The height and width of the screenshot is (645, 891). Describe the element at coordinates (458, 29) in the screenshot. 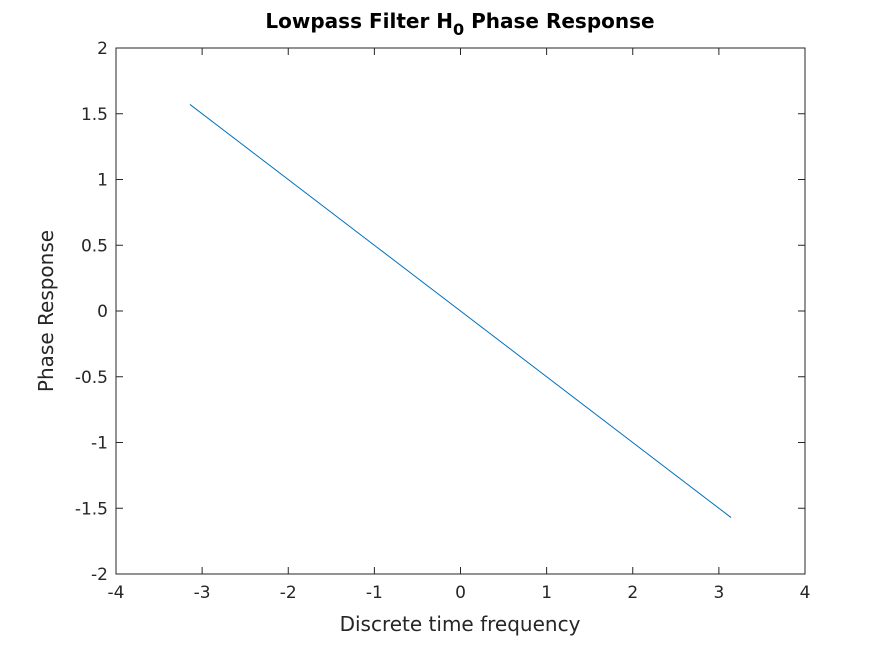

I see `chart-title-subscript: 0` at that location.